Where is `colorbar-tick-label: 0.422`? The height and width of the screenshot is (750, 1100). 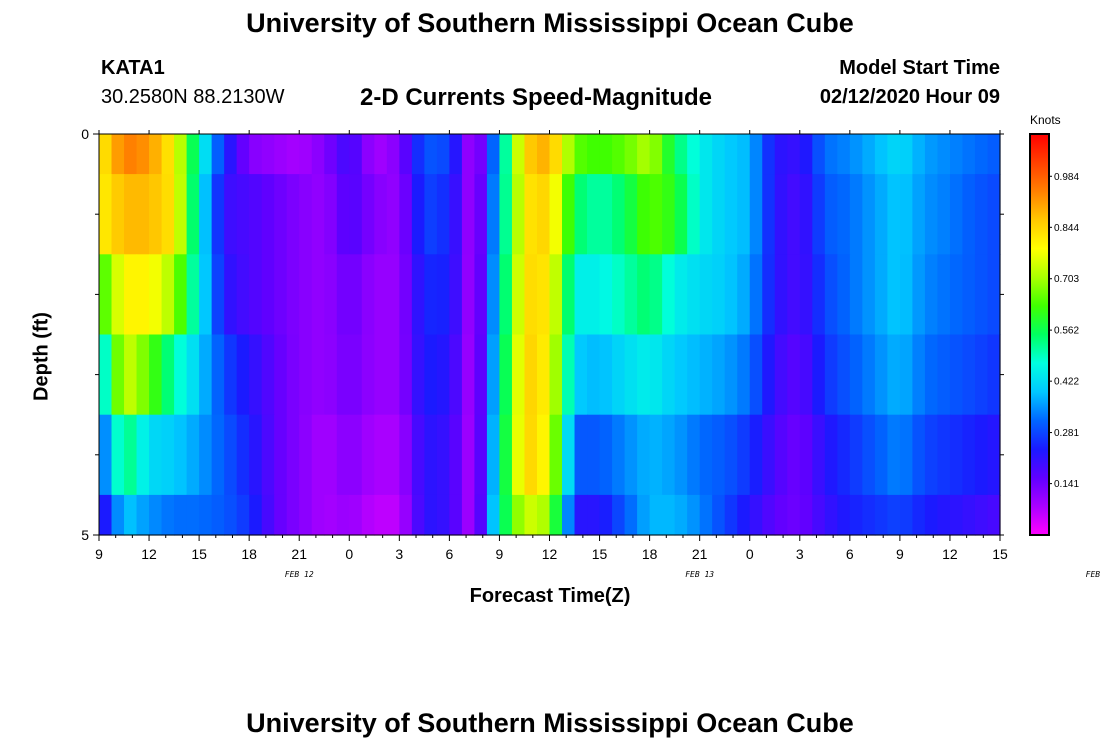
colorbar-tick-label: 0.422 is located at coordinates (1066, 382).